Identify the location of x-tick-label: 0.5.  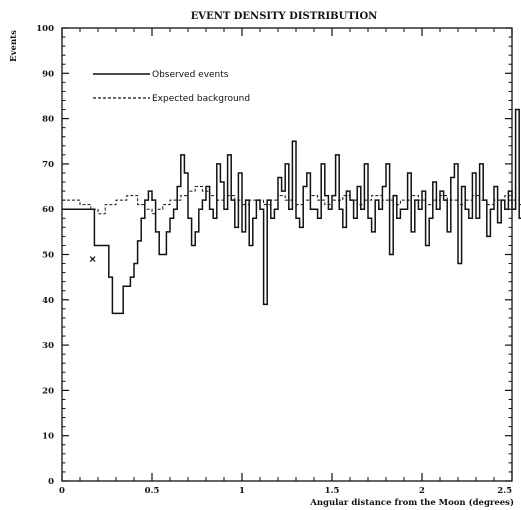
(152, 491).